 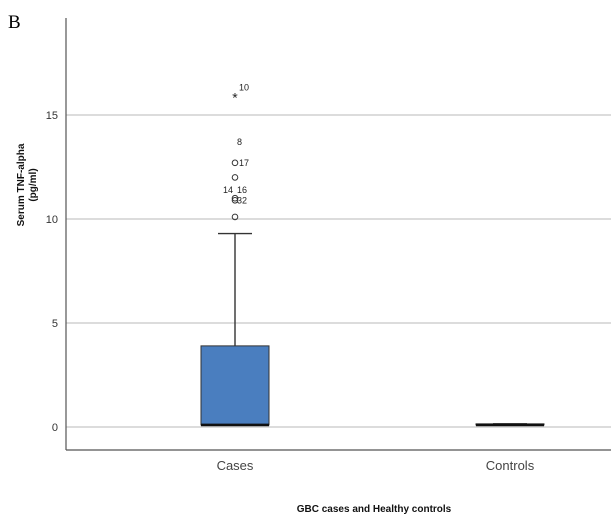 I want to click on panel-label: B, so click(x=14, y=22).